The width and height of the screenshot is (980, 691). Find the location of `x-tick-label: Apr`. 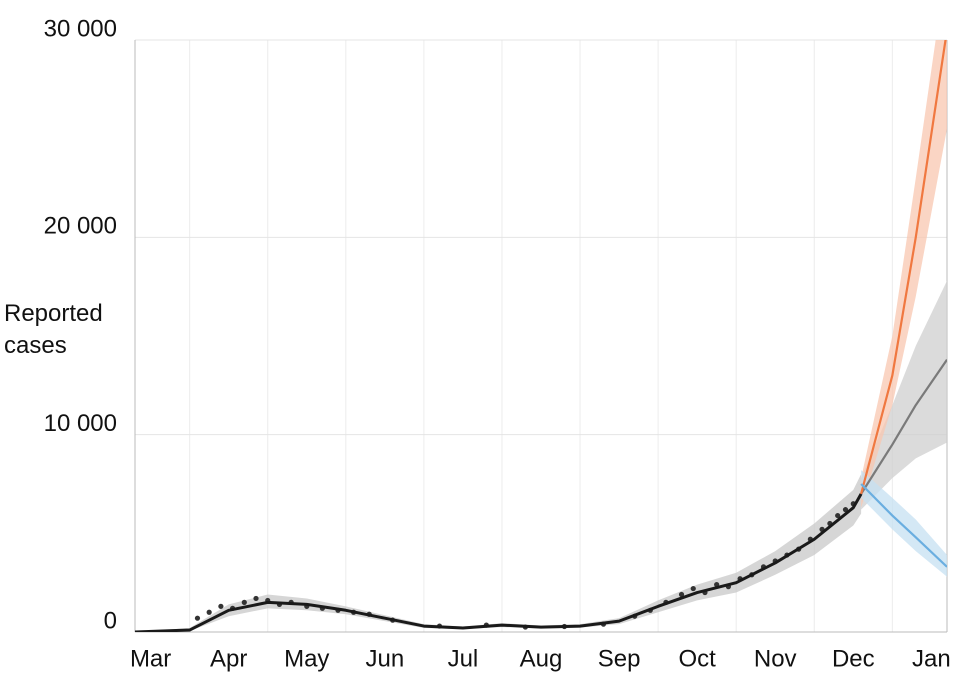

x-tick-label: Apr is located at coordinates (228, 658).